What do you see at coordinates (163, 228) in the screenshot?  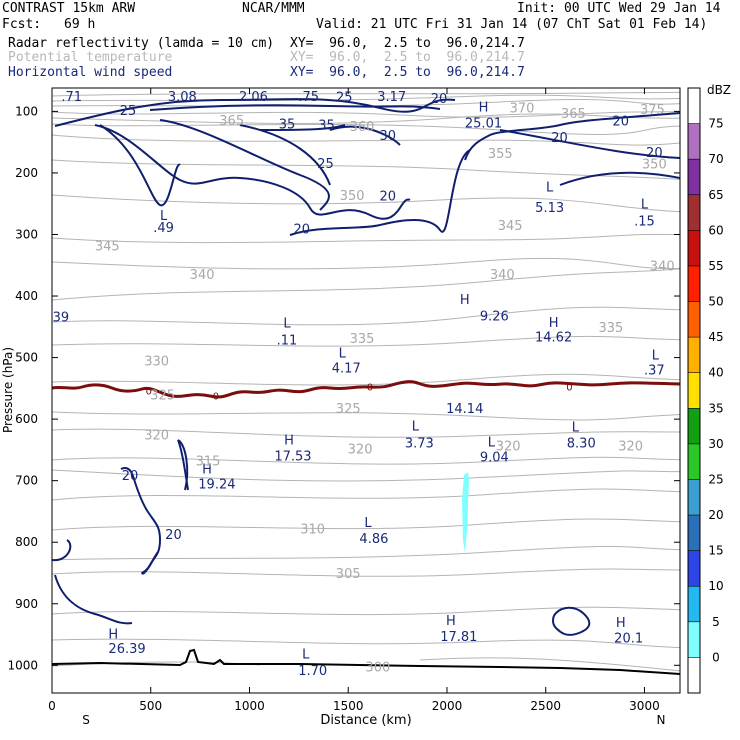 I see `wind-contour-label: .49` at bounding box center [163, 228].